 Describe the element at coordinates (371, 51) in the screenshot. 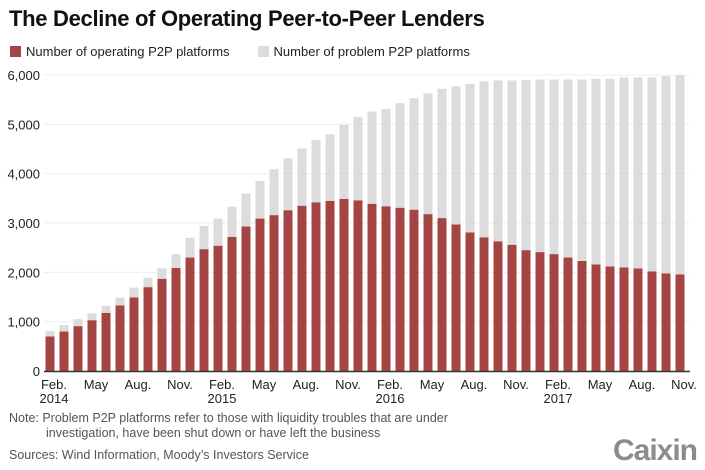

I see `legend-label-problem: Number of problem P2P platforms` at that location.